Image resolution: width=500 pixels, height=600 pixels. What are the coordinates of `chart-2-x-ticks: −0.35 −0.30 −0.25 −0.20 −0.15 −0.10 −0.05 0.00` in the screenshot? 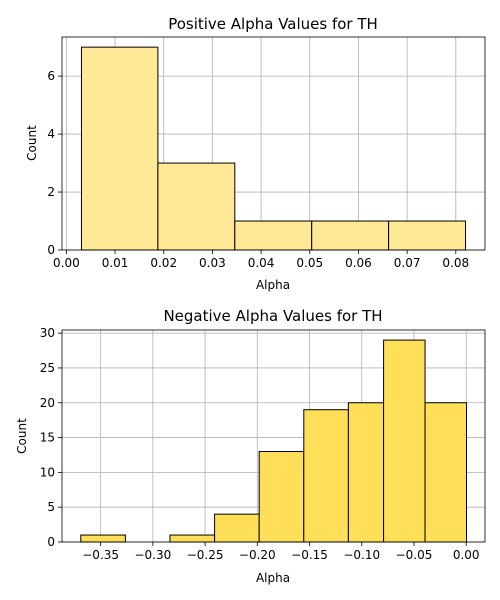 It's located at (281, 552).